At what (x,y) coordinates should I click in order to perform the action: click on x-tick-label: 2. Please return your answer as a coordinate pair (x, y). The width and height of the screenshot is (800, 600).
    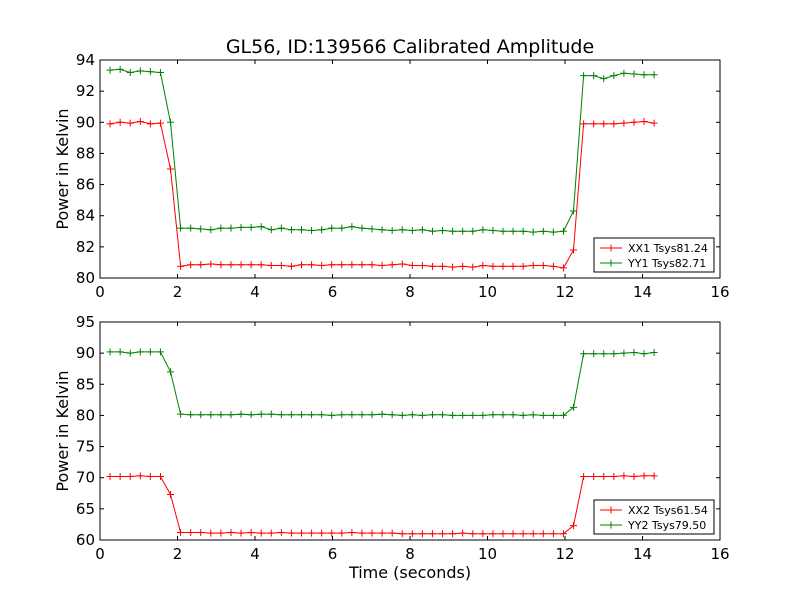
    Looking at the image, I should click on (178, 554).